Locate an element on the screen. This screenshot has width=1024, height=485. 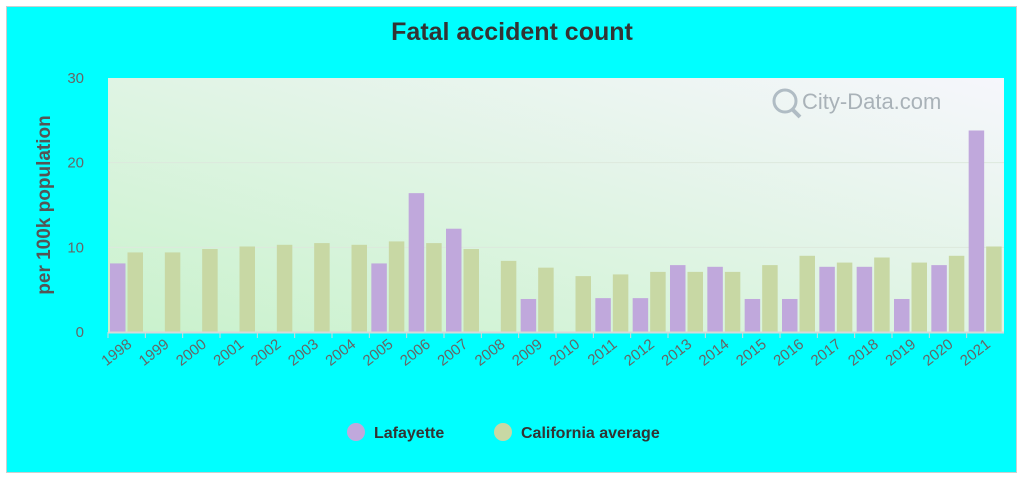
bar-lafayette-2017 is located at coordinates (827, 299).